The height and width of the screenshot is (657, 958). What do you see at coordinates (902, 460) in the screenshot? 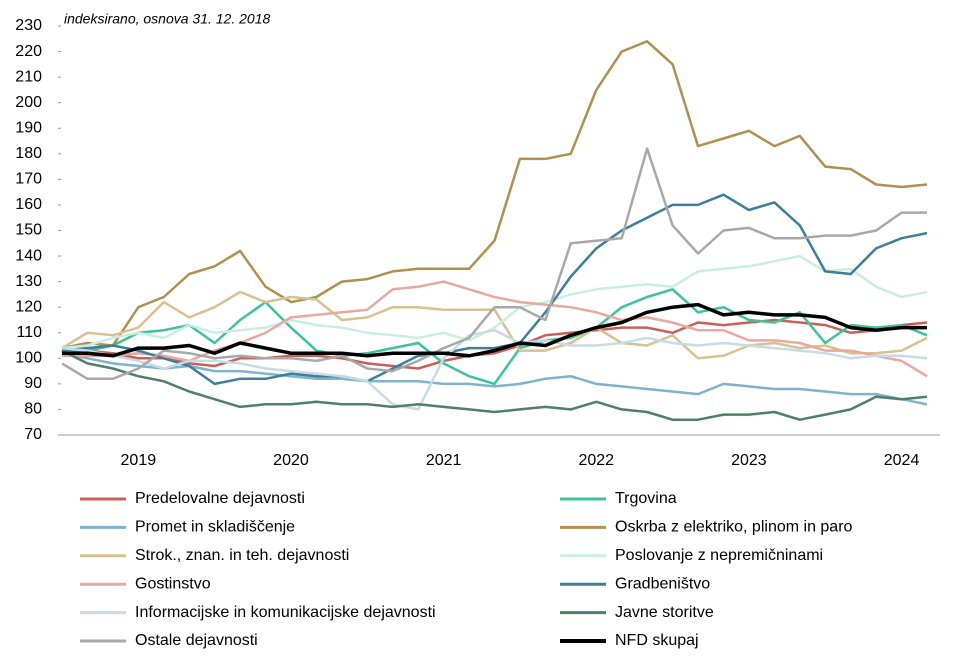
I see `x-tick-label: 2024` at bounding box center [902, 460].